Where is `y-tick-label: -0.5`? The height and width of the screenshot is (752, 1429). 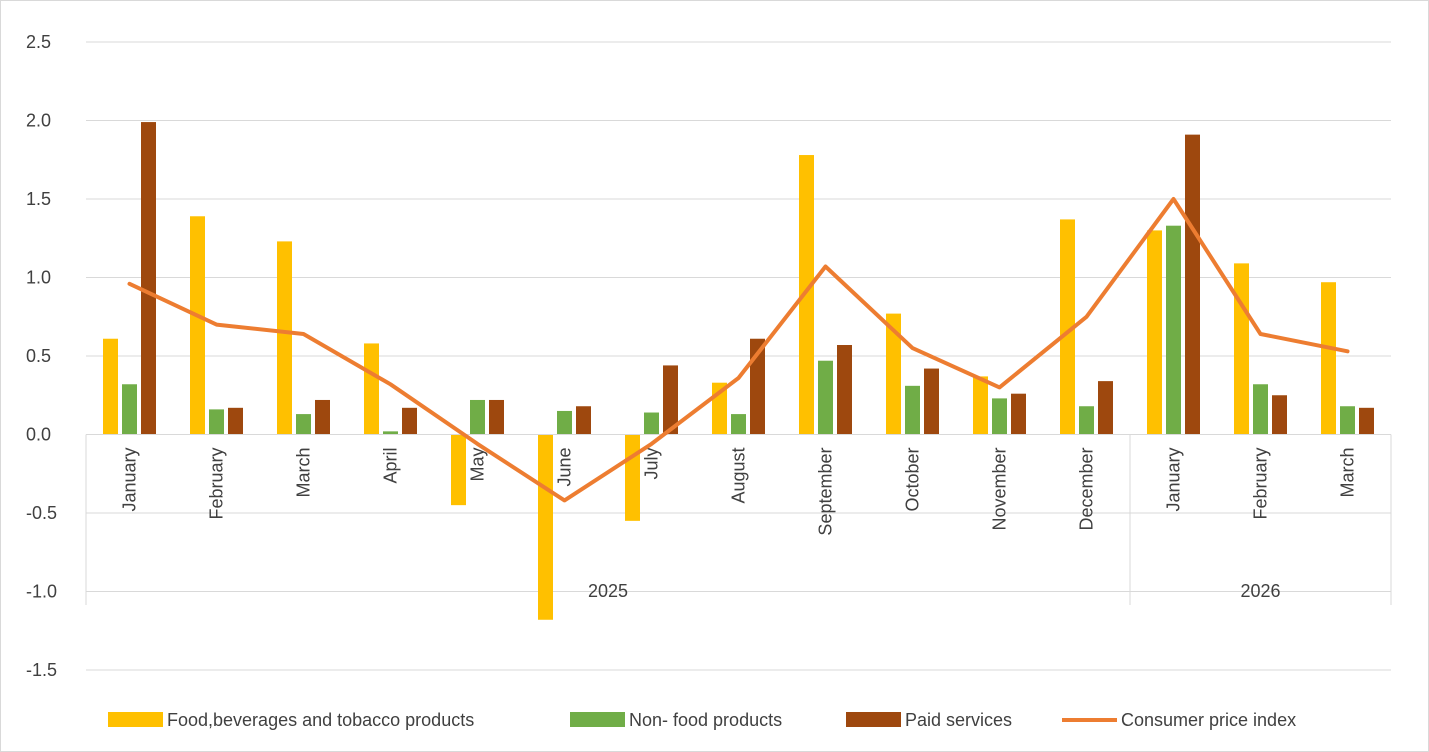
y-tick-label: -0.5 is located at coordinates (41, 513).